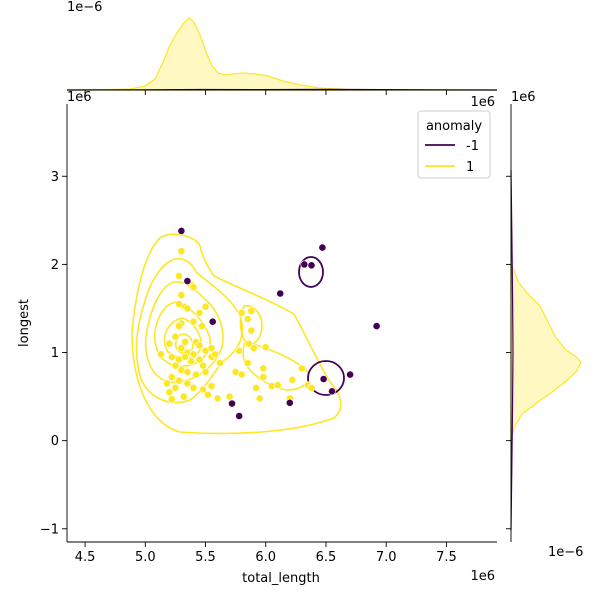  I want to click on right-marginal-y-offset-text: 1e6, so click(523, 97).